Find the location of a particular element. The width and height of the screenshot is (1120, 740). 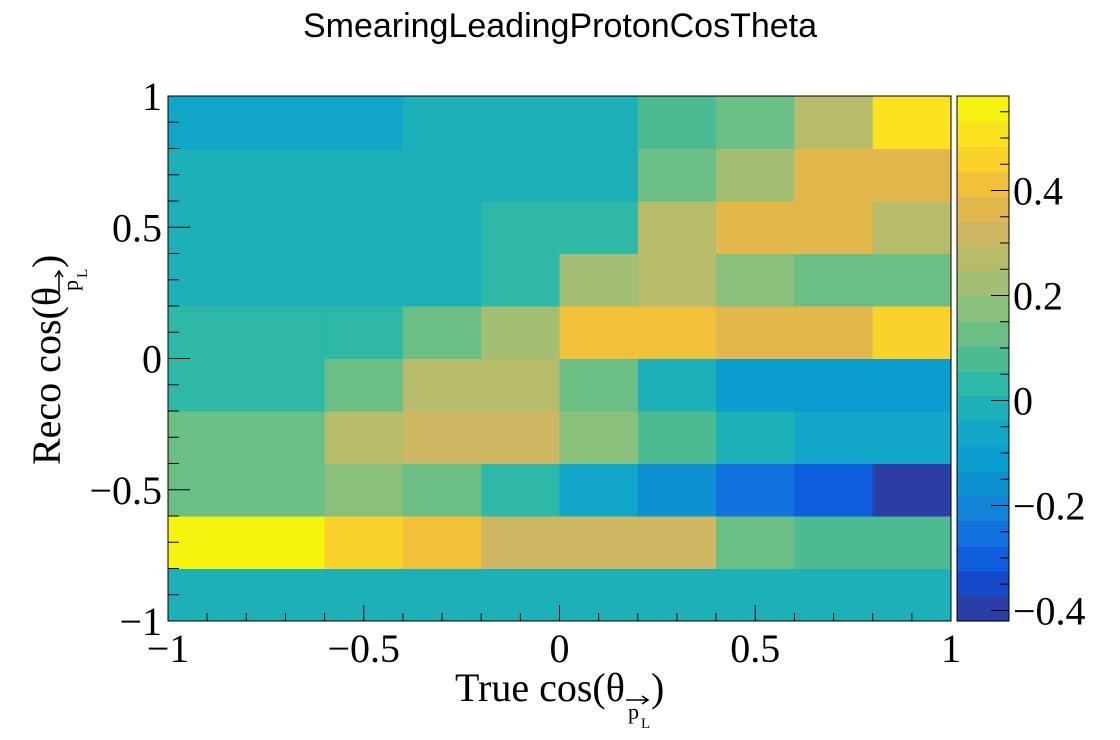

y-tick-label: 0 is located at coordinates (152, 359).